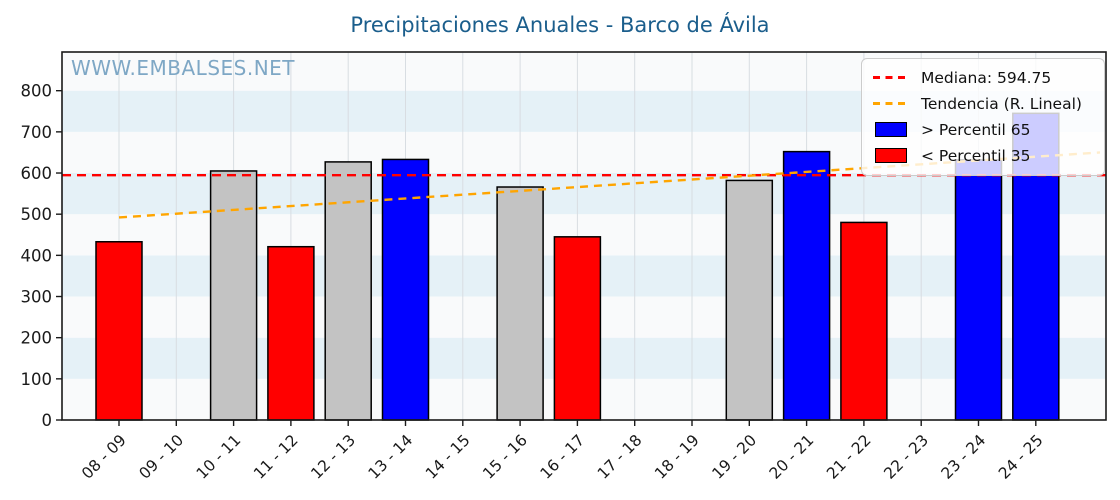  I want to click on y-tick-label: 600, so click(37, 173).